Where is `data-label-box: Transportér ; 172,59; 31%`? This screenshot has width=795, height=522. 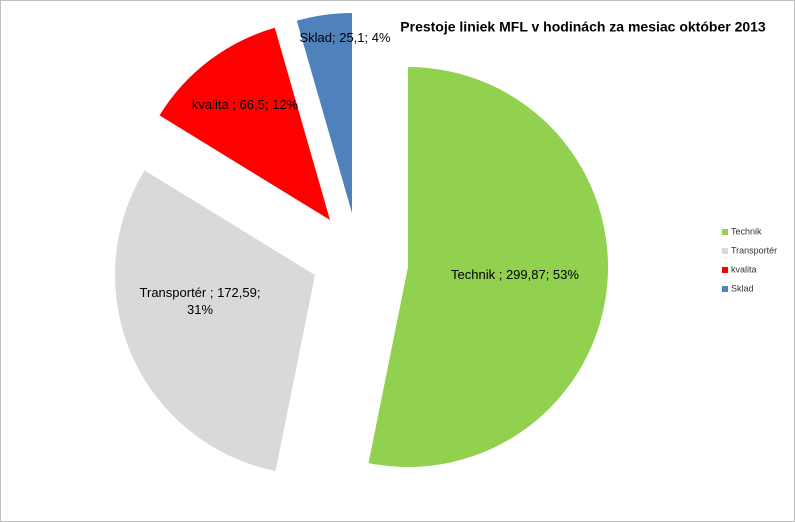 data-label-box: Transportér ; 172,59; 31% is located at coordinates (200, 301).